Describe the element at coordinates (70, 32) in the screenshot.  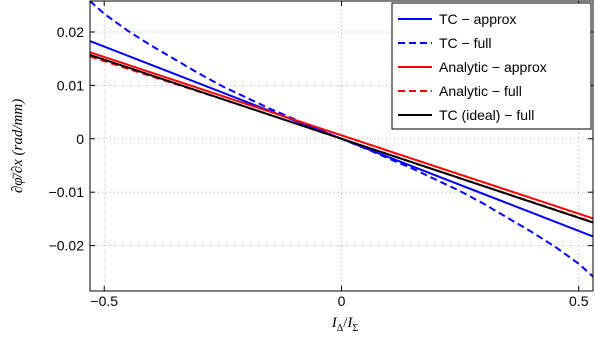
I see `y-tick-label: 0.02` at that location.